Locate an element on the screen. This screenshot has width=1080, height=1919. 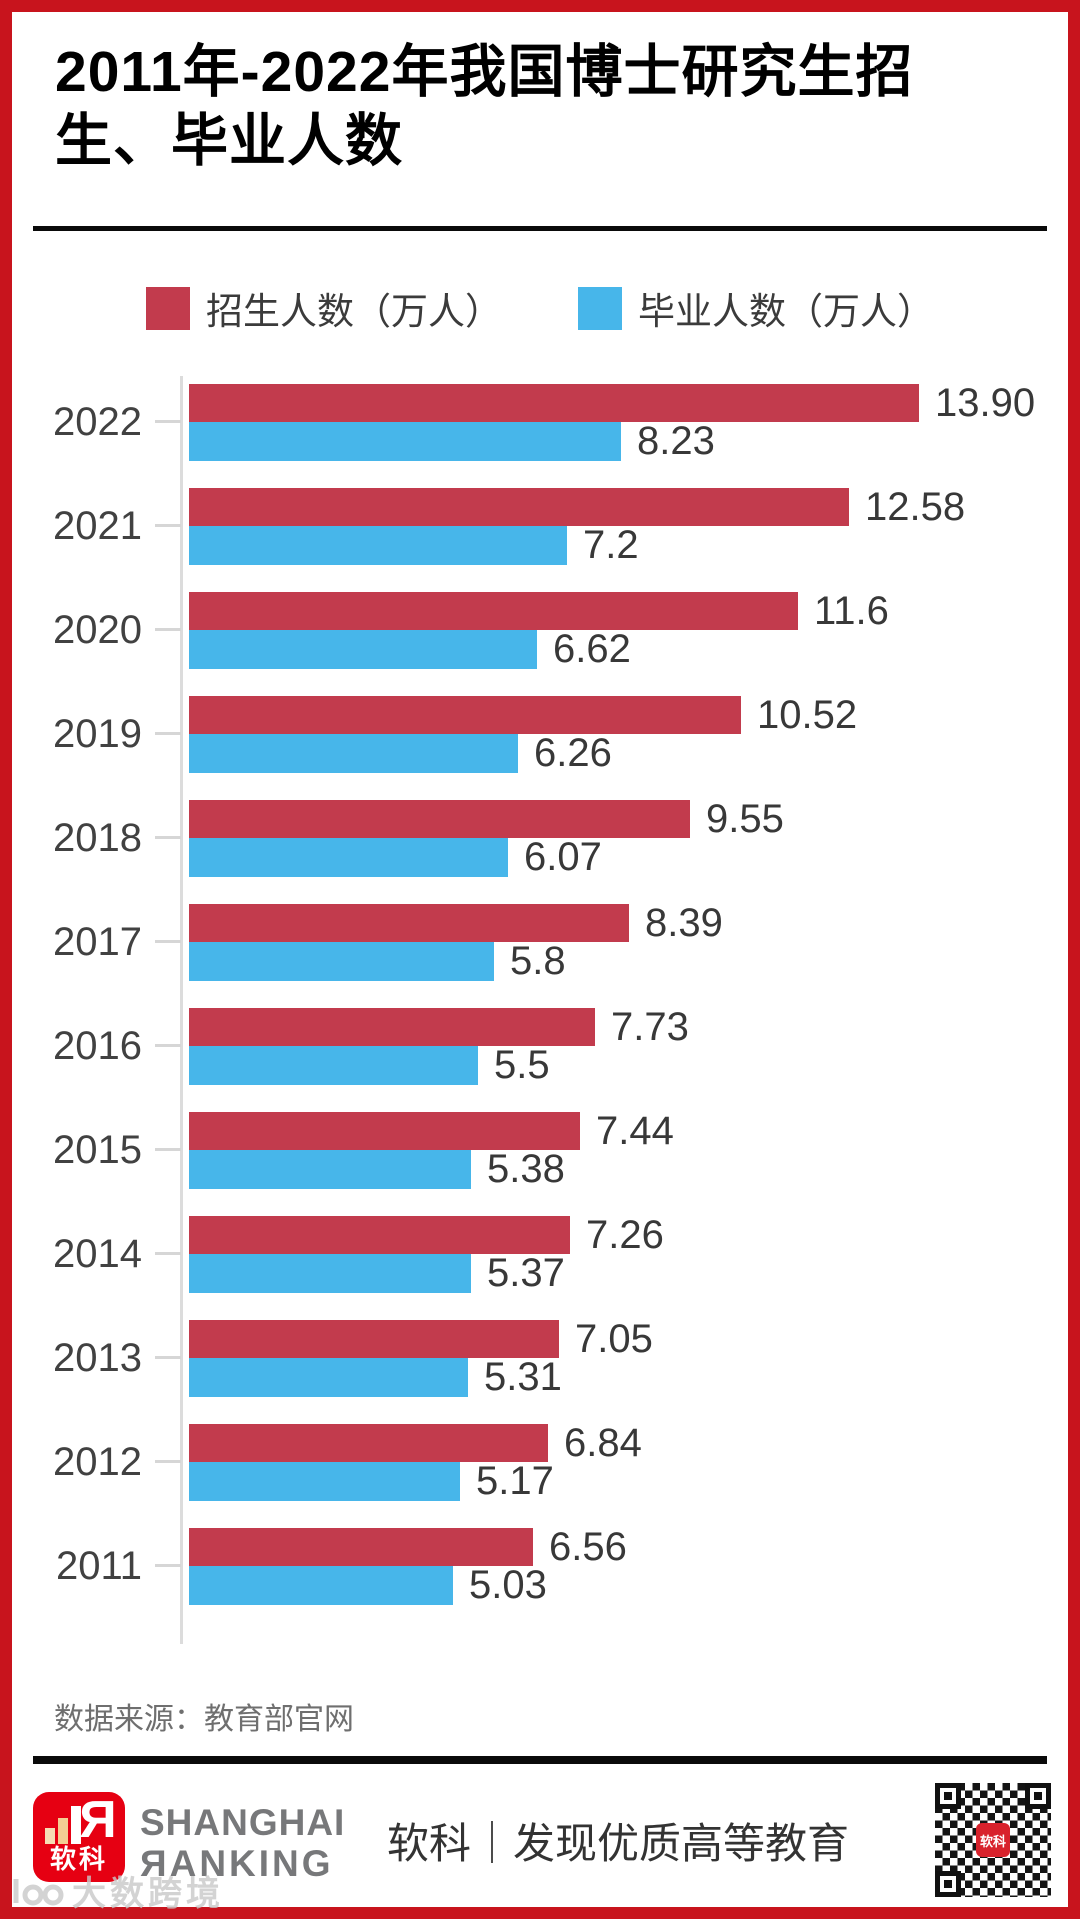
chart-row: 2011 6.56 5.03 is located at coordinates (540, 1566).